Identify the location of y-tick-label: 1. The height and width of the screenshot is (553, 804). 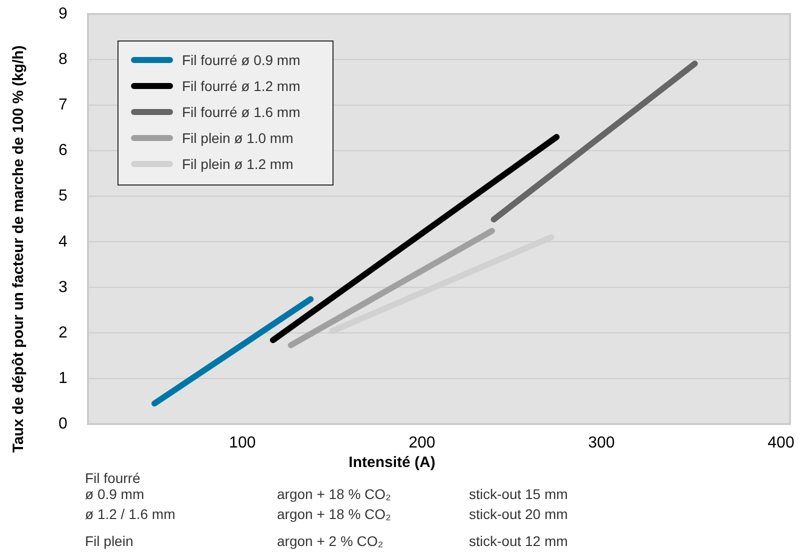
(63, 378).